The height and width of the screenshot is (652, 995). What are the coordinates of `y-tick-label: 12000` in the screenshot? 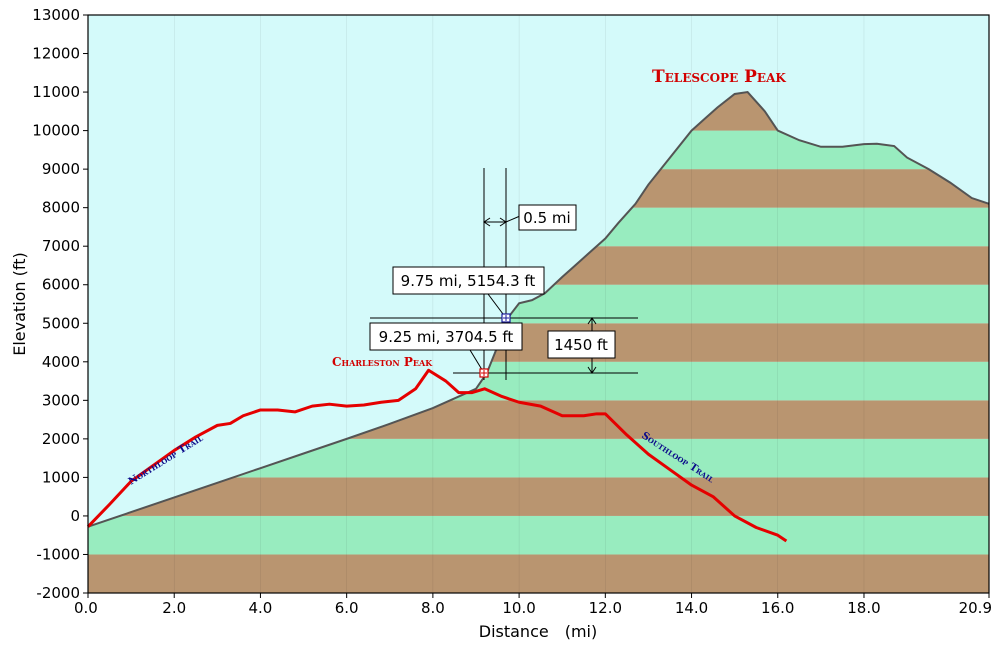 It's located at (56, 54).